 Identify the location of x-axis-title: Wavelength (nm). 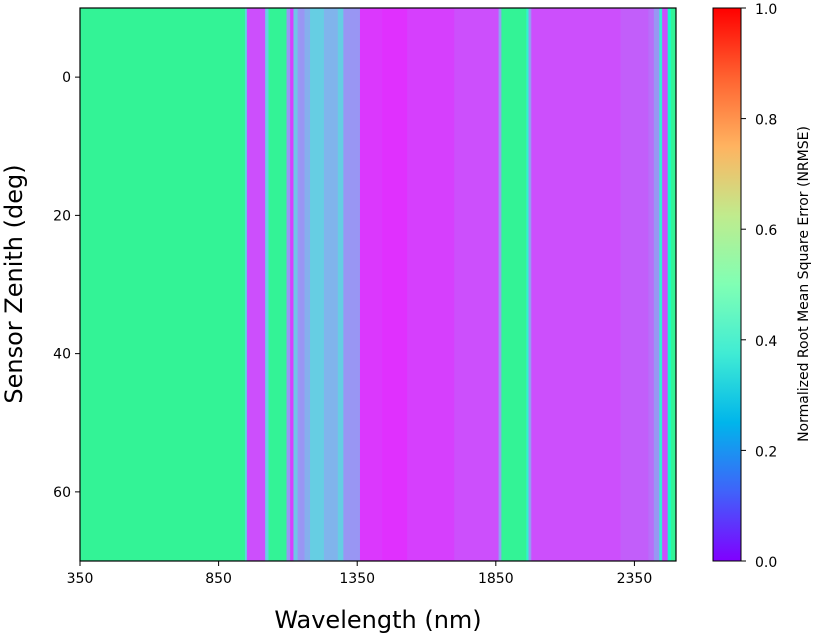
(377, 620).